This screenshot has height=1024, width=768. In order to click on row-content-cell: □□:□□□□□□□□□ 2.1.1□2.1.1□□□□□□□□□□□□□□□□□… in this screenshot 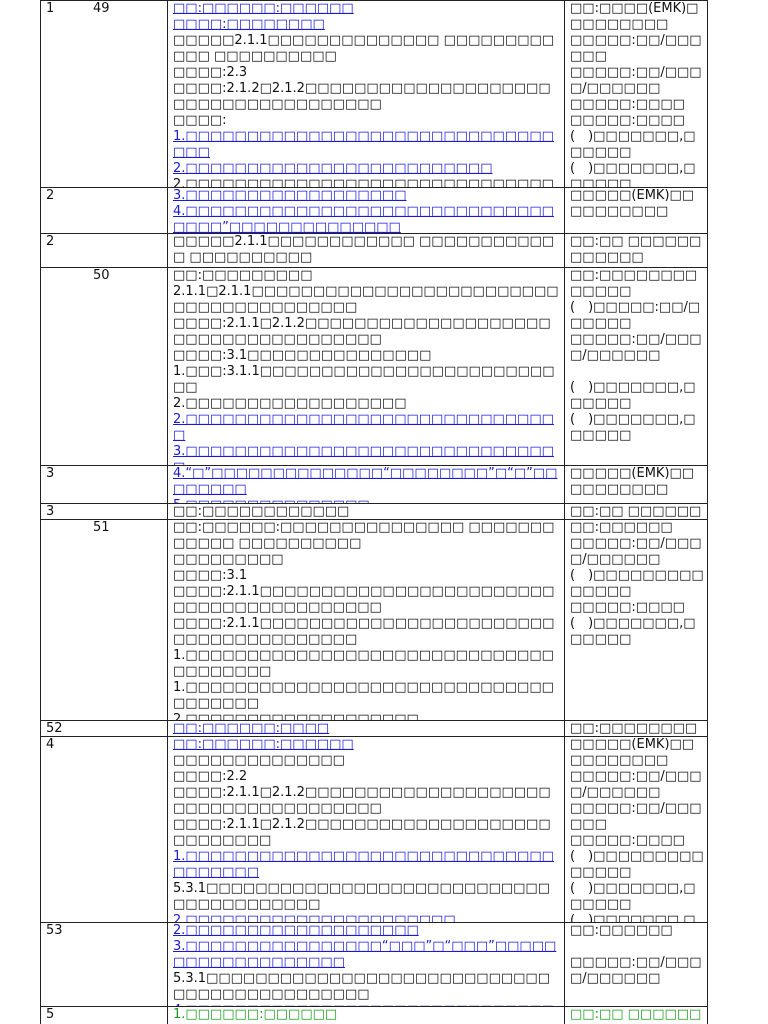, I will do `click(366, 366)`.